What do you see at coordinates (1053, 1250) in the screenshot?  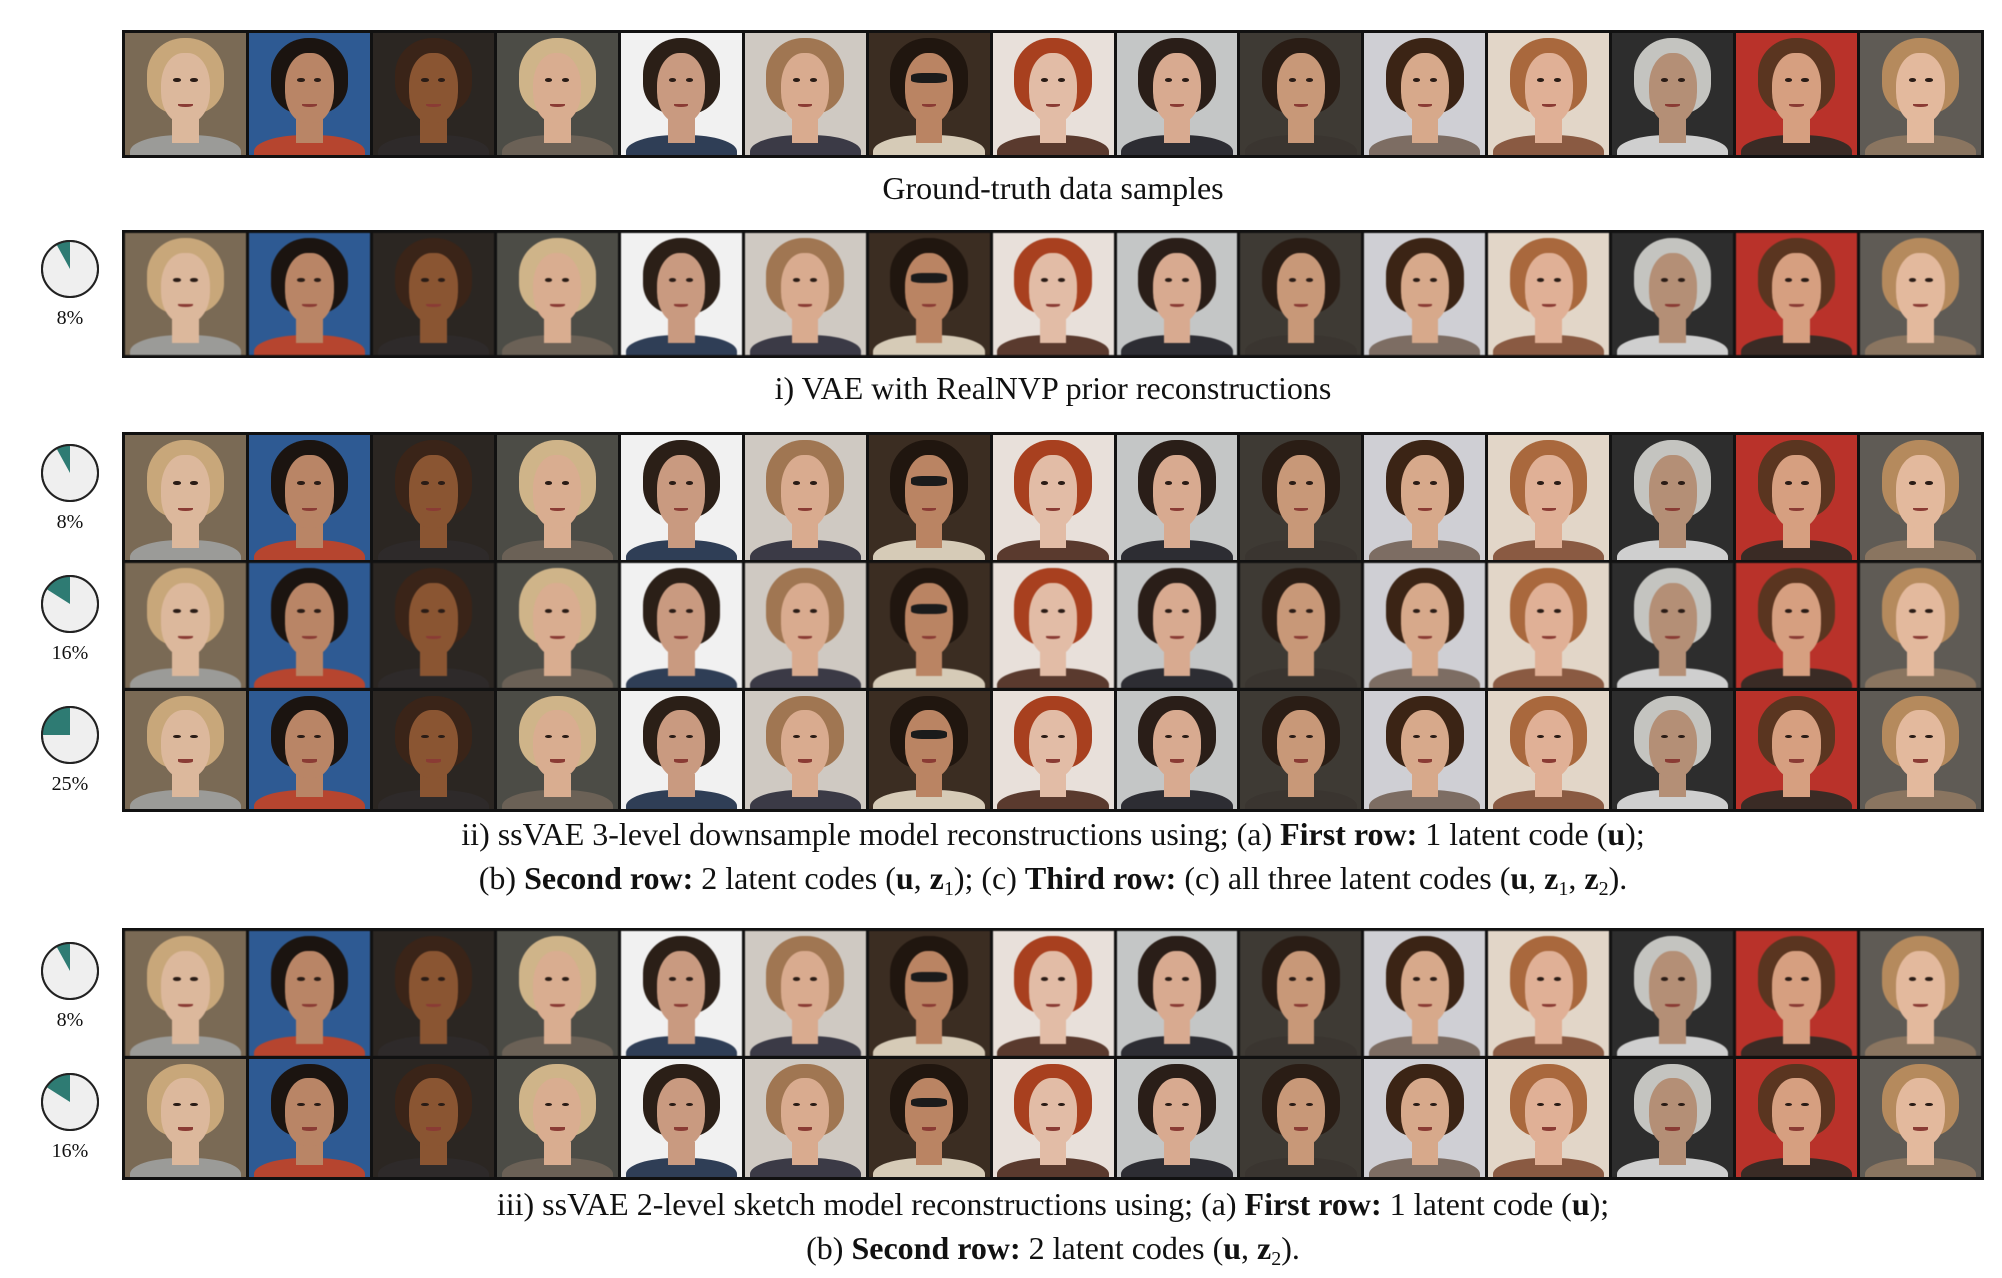 I see `caption-line: (b) Second row: 2 latent codes (u, z2).` at bounding box center [1053, 1250].